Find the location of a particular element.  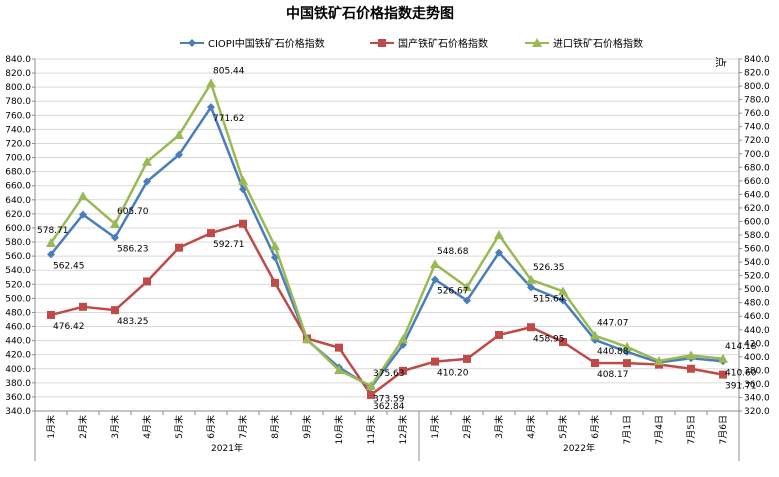

data-label-2-2: 605.70 is located at coordinates (133, 212).